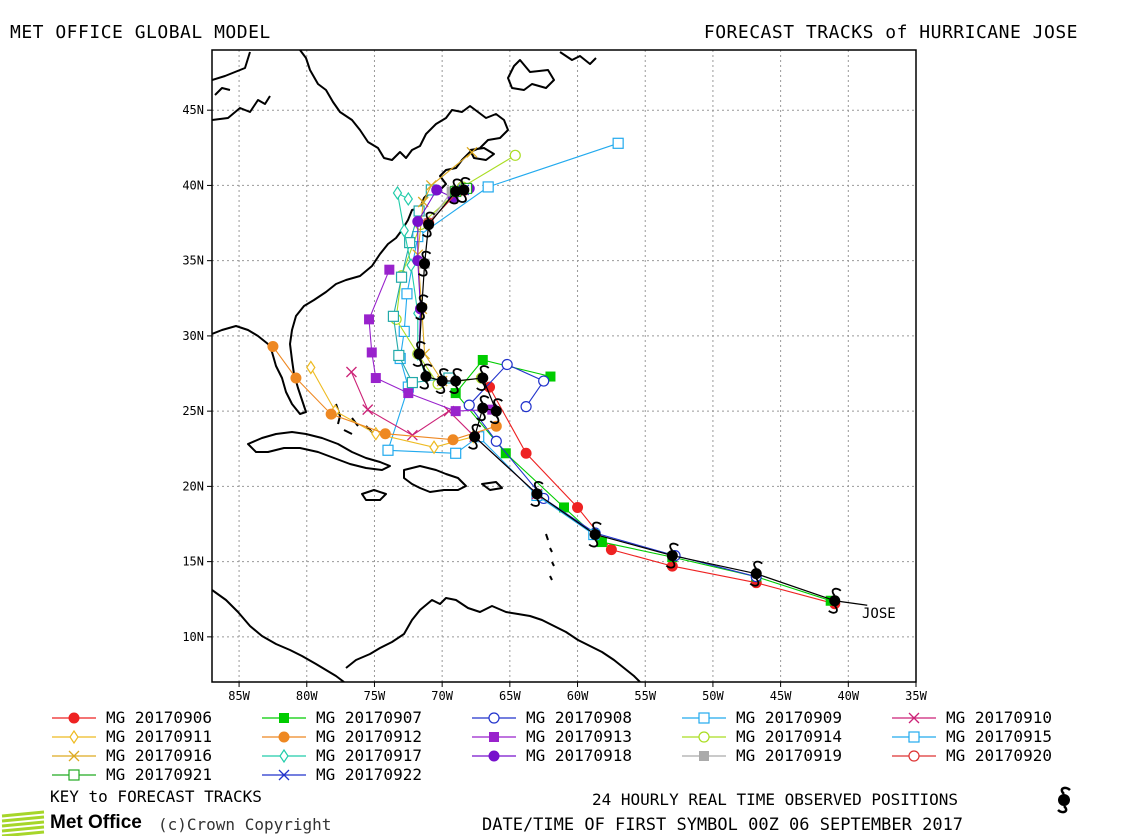  What do you see at coordinates (369, 755) in the screenshot?
I see `legend-label: MG 20170917` at bounding box center [369, 755].